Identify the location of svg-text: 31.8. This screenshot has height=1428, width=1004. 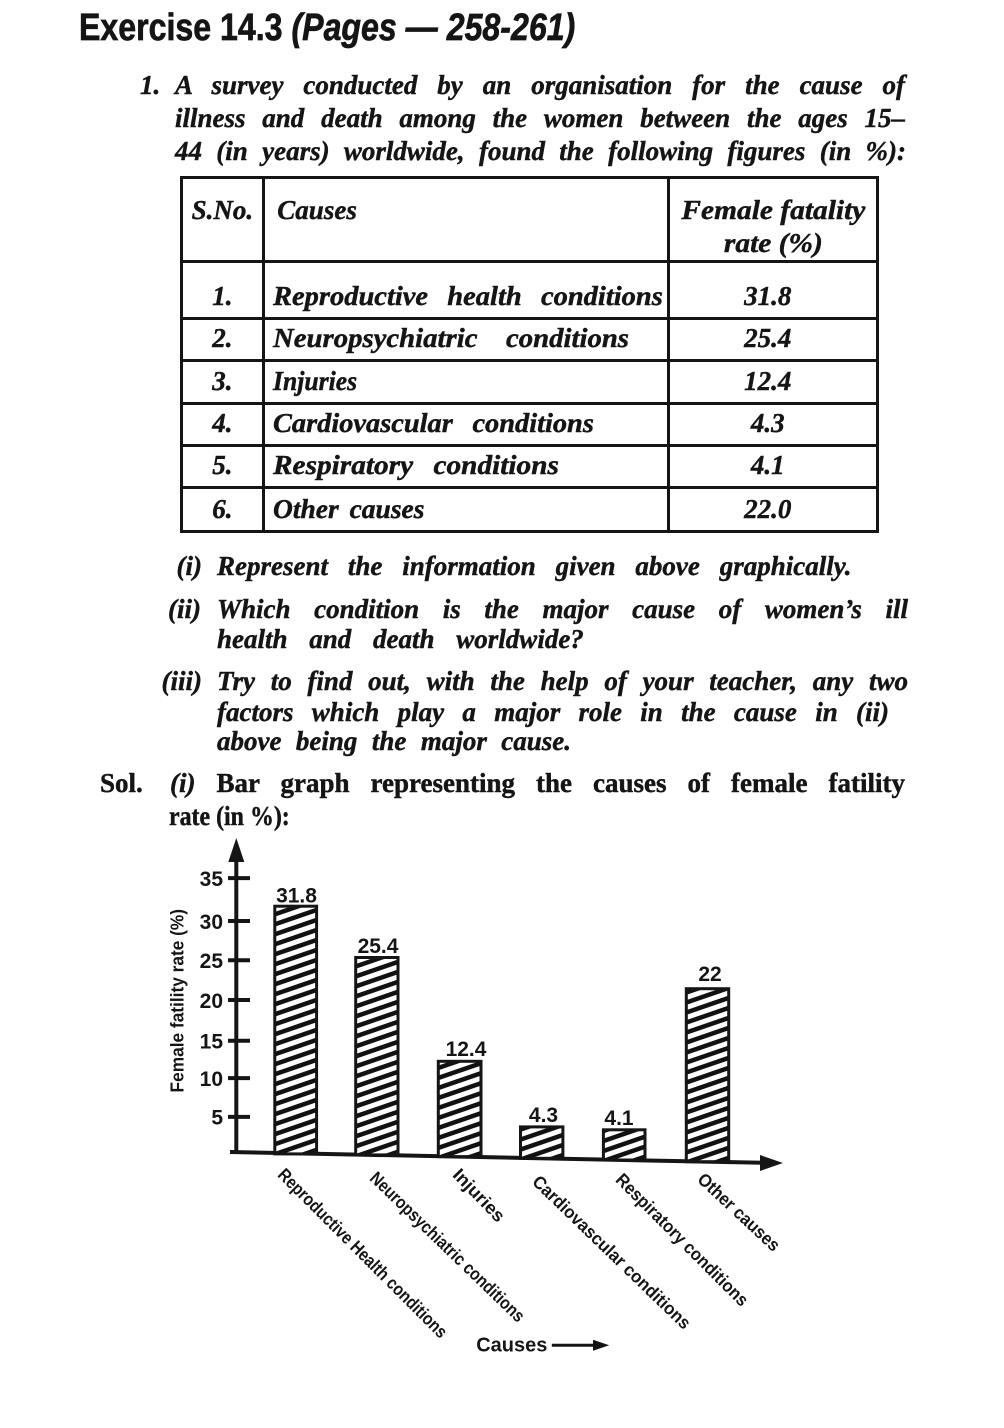
(296, 896).